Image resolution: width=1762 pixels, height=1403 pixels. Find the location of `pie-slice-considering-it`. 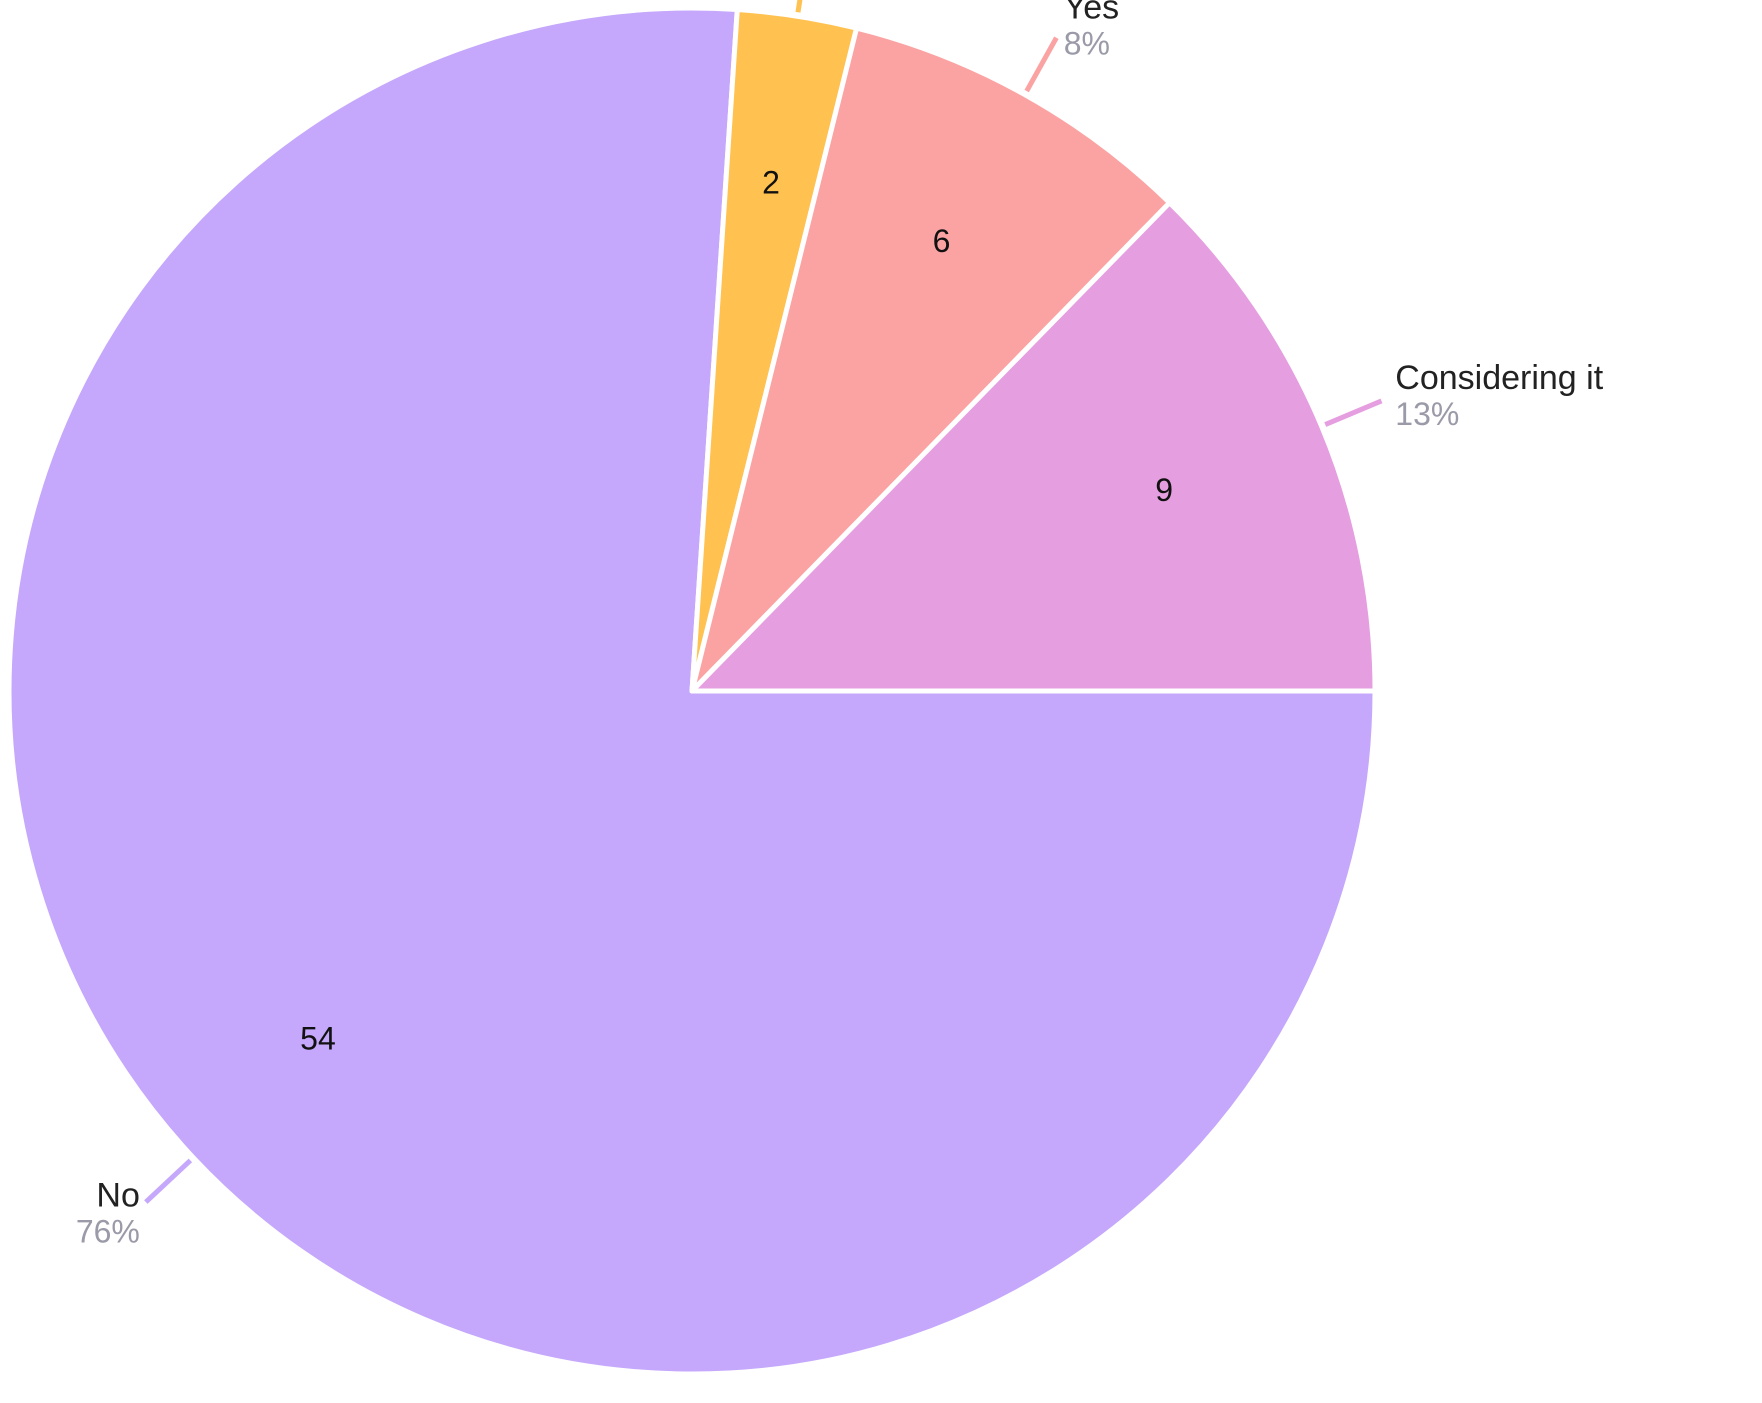

pie-slice-considering-it is located at coordinates (1033, 447).